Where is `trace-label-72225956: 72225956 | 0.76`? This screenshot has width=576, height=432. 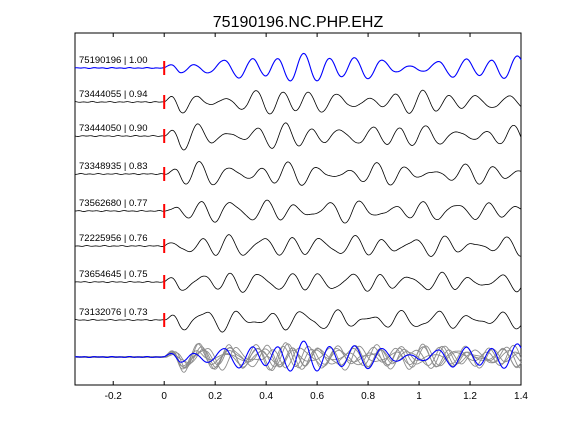 trace-label-72225956: 72225956 | 0.76 is located at coordinates (113, 238).